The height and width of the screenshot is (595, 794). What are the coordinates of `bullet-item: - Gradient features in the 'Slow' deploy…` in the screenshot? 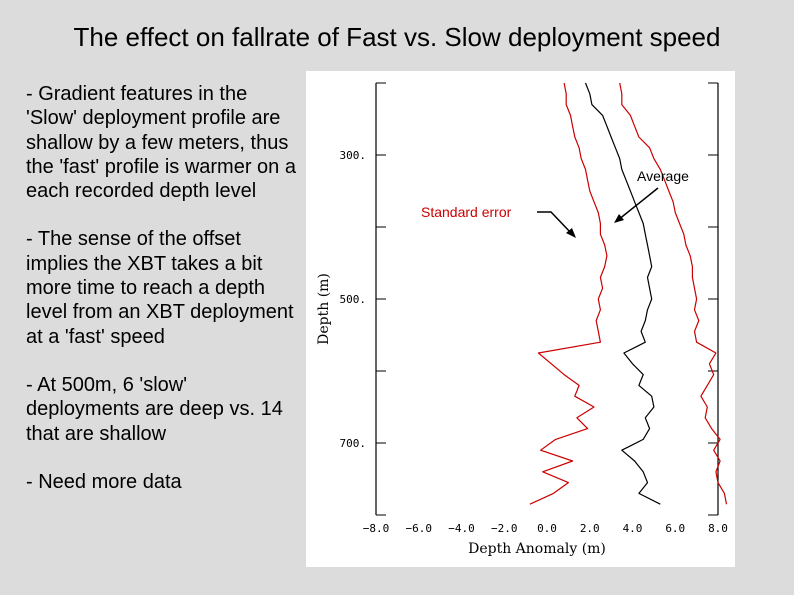 It's located at (161, 143).